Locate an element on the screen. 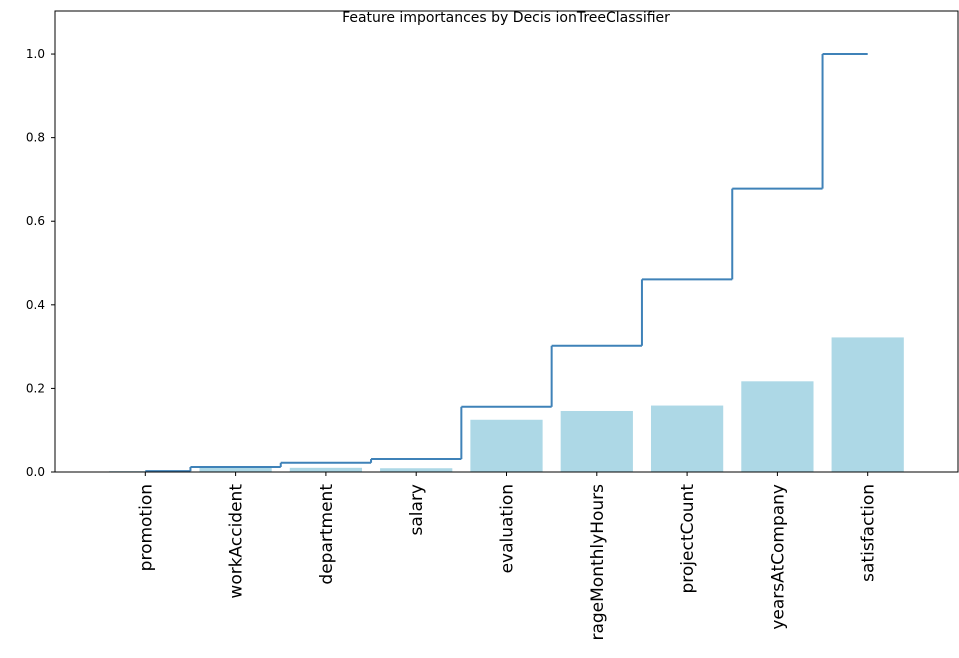 The width and height of the screenshot is (959, 658). y-tick-label: 0.4 is located at coordinates (35, 305).